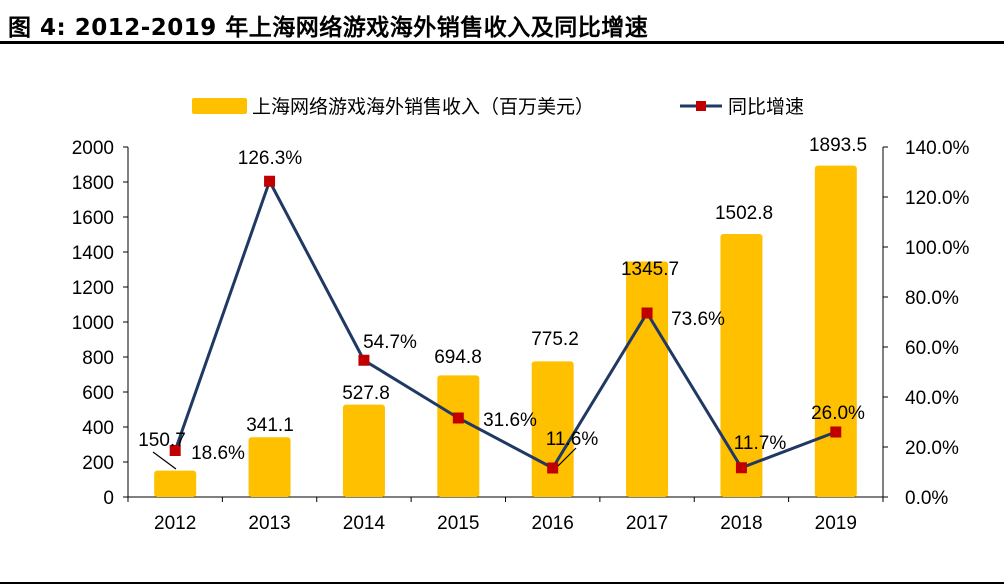 The image size is (1004, 588). Describe the element at coordinates (647, 313) in the screenshot. I see `marker-2017` at that location.